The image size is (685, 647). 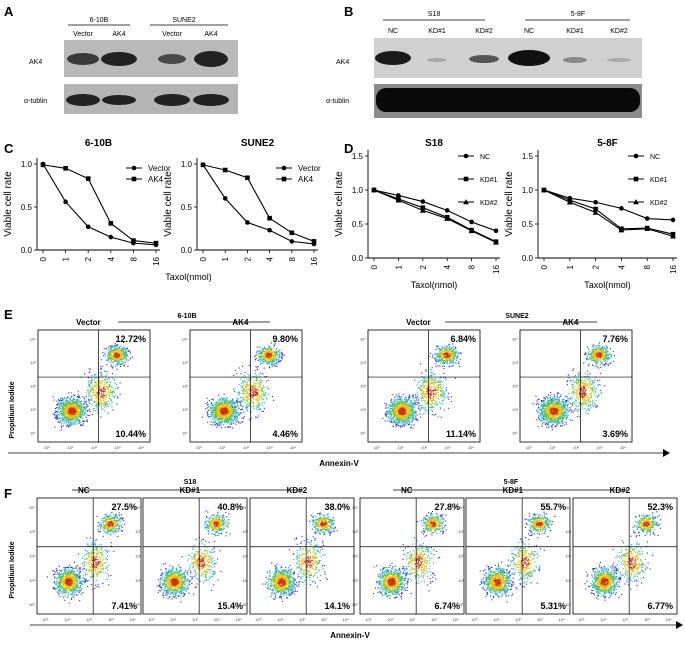 I want to click on y-tick-label: 1.0, so click(x=528, y=190).